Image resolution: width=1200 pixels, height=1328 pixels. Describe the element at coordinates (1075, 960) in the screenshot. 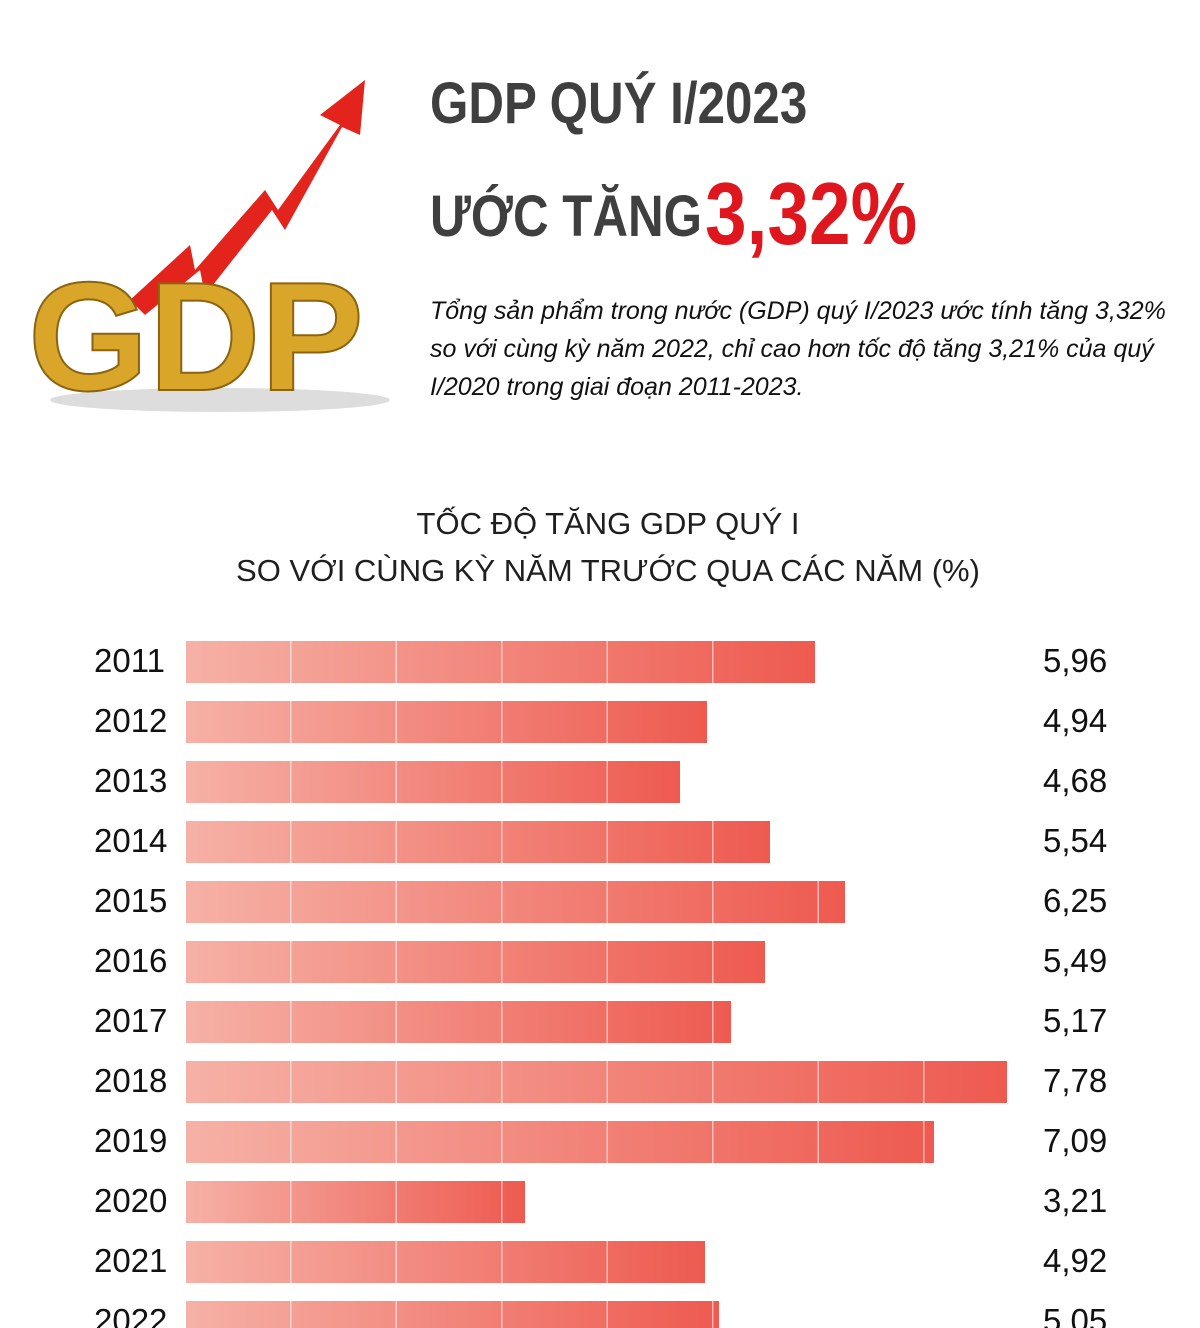

I see `value-label: 5,49` at that location.